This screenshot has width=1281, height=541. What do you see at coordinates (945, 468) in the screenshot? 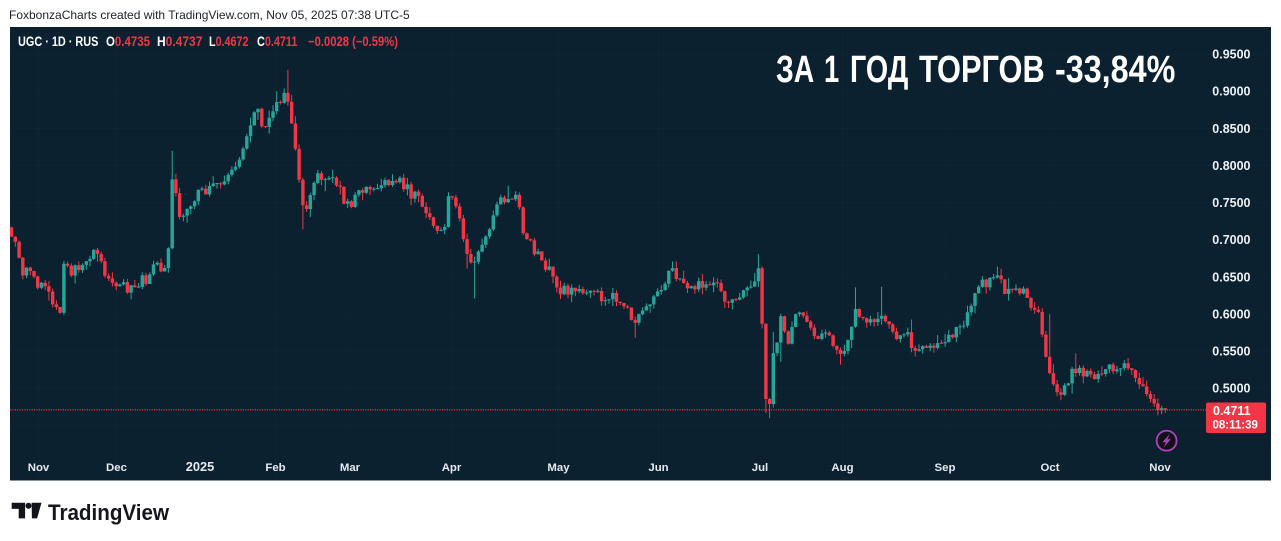
I see `svg-text: Sep` at bounding box center [945, 468].